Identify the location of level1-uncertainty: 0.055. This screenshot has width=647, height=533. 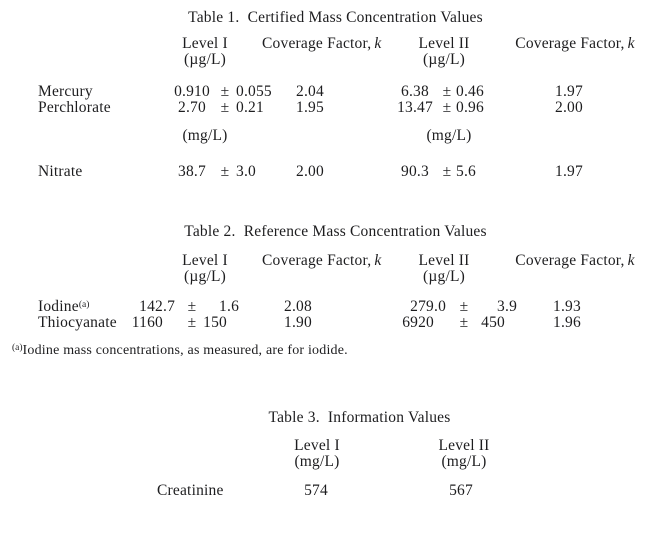
(254, 91).